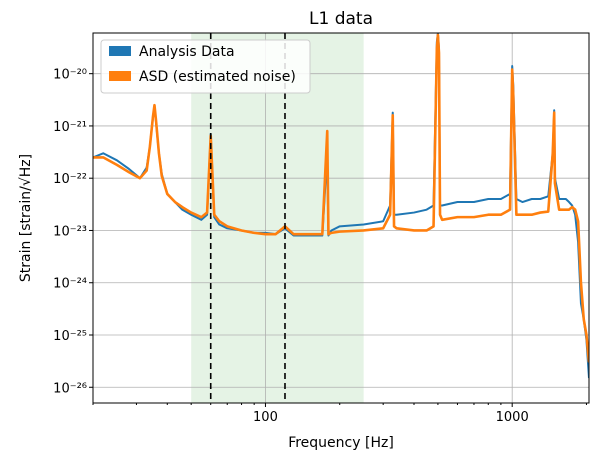 The width and height of the screenshot is (598, 460). Describe the element at coordinates (341, 443) in the screenshot. I see `x-axis-label: Frequency [Hz]` at that location.